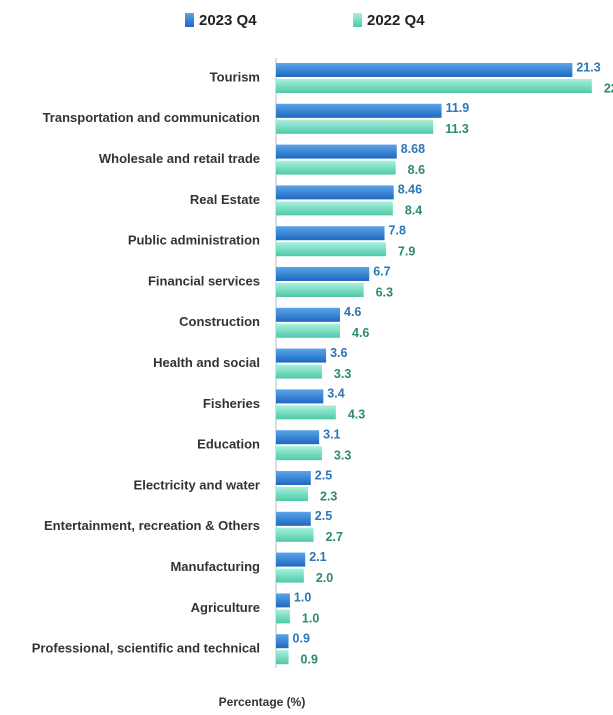  Describe the element at coordinates (397, 230) in the screenshot. I see `value-label: 7.8` at that location.